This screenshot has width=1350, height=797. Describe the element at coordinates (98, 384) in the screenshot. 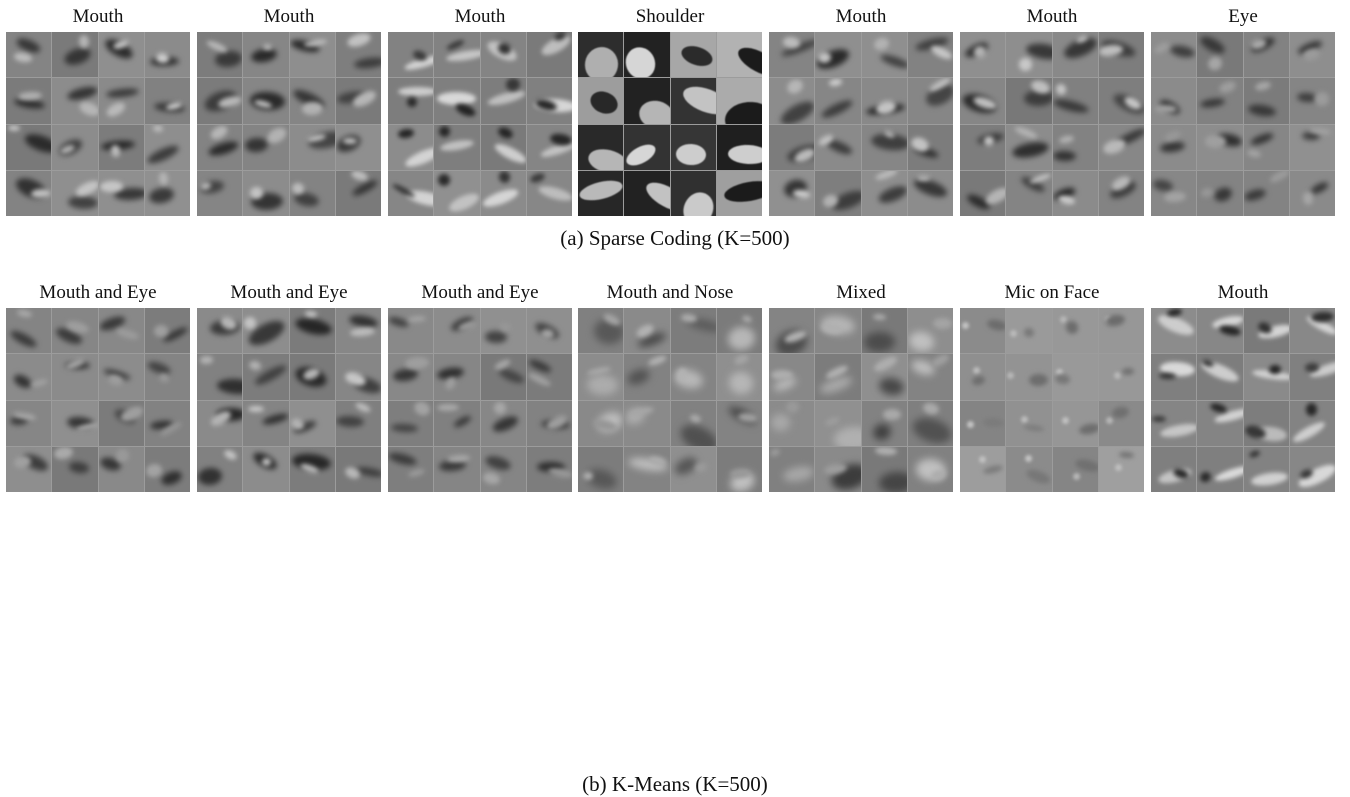

I see `patch-panel: Mouth and Eye` at that location.